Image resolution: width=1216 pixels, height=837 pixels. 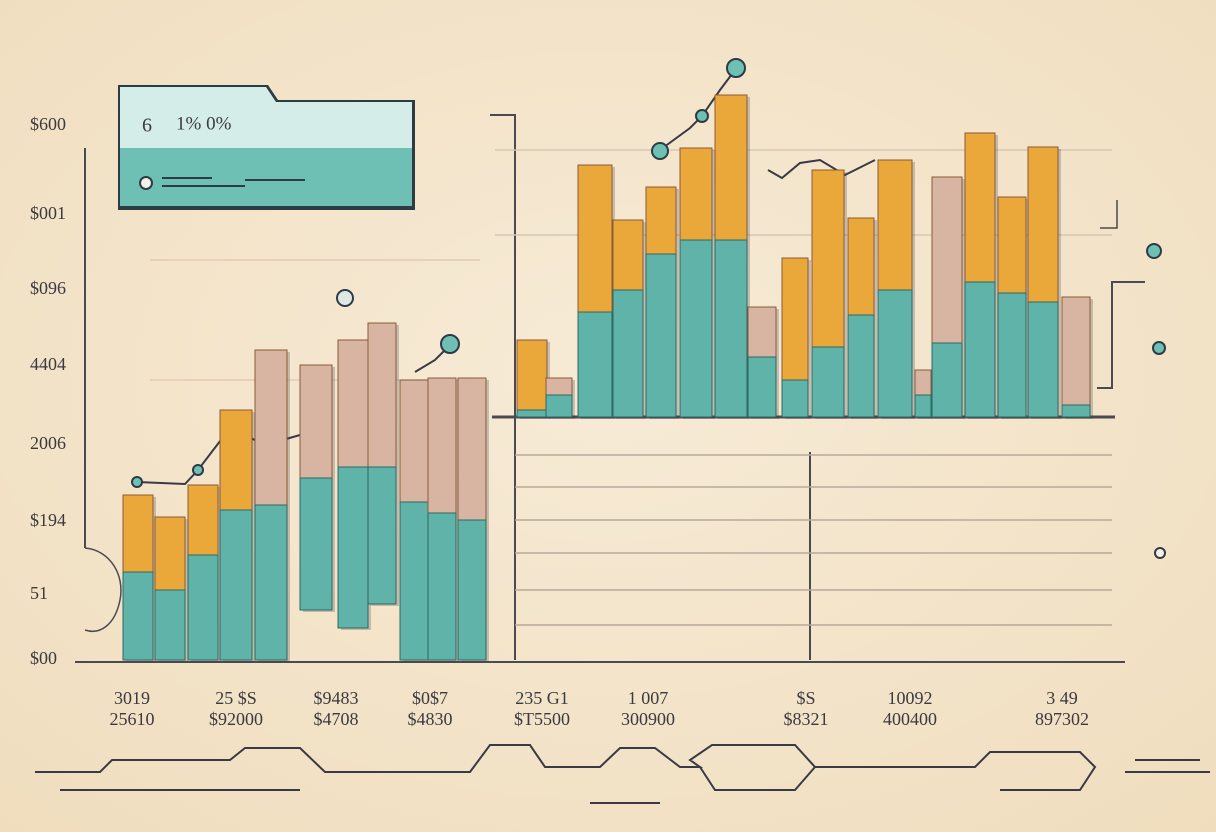 I want to click on curve, so click(x=103, y=589).